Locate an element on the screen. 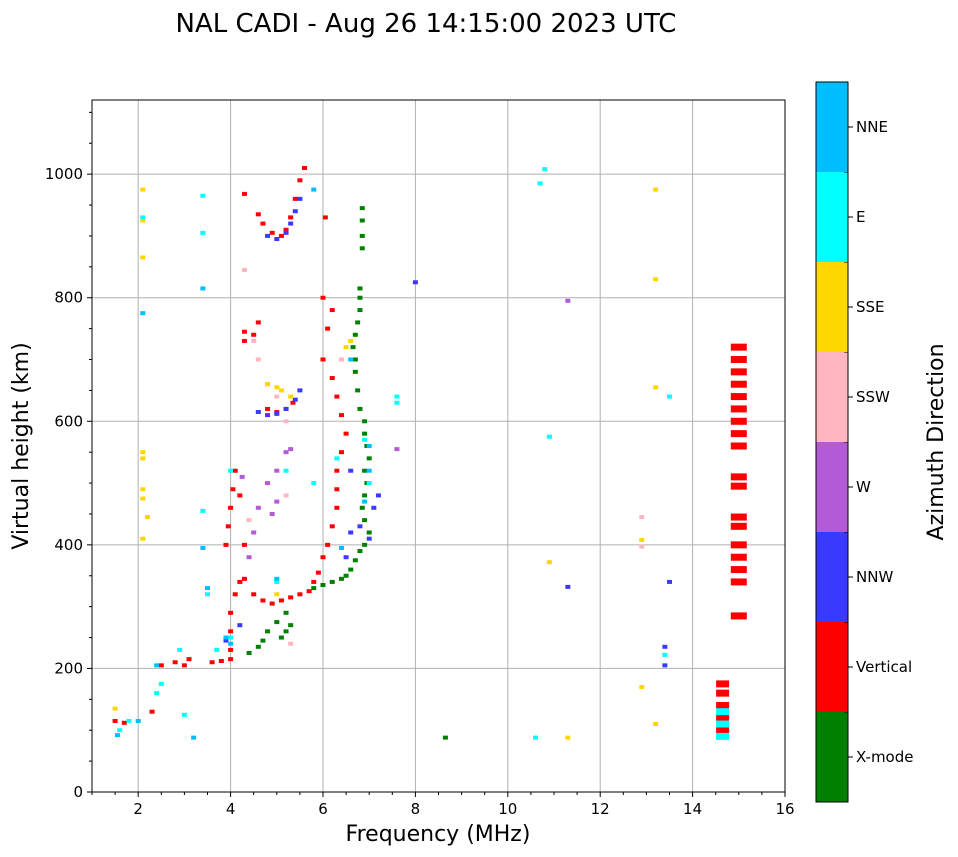 The width and height of the screenshot is (958, 857). y-axis-ticks: 0 200 400 600 800 1000 is located at coordinates (68, 456).